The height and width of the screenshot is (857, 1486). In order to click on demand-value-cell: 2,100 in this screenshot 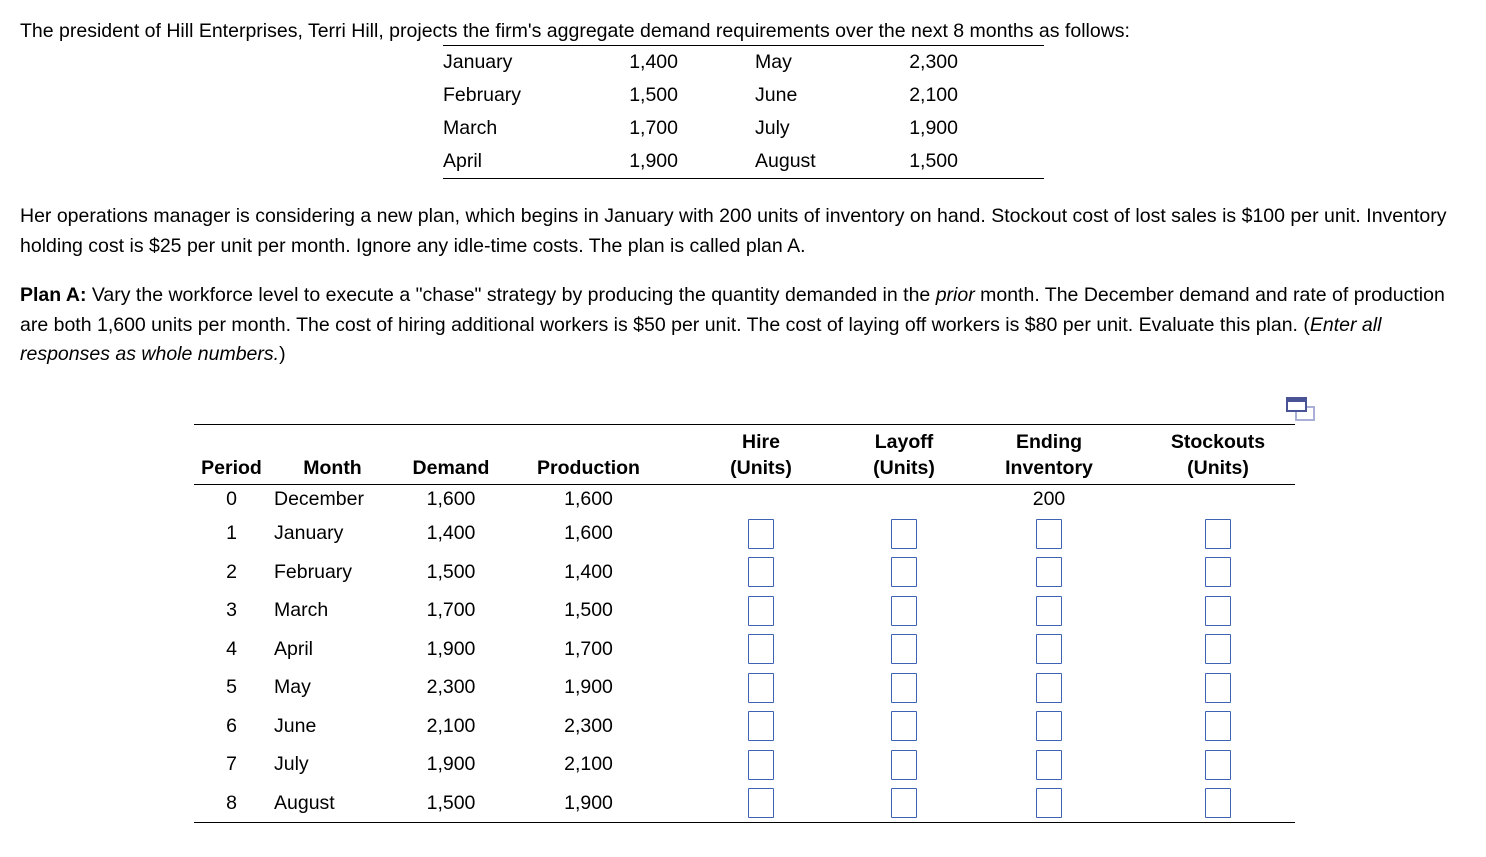, I will do `click(933, 95)`.